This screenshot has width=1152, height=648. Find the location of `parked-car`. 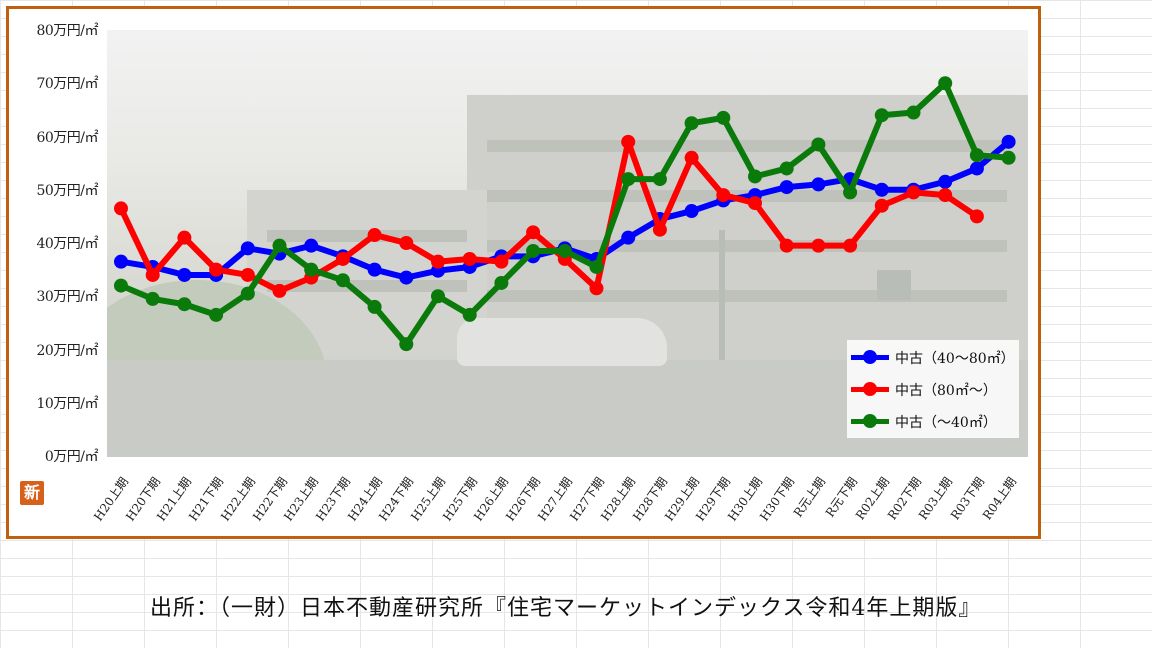

parked-car is located at coordinates (562, 342).